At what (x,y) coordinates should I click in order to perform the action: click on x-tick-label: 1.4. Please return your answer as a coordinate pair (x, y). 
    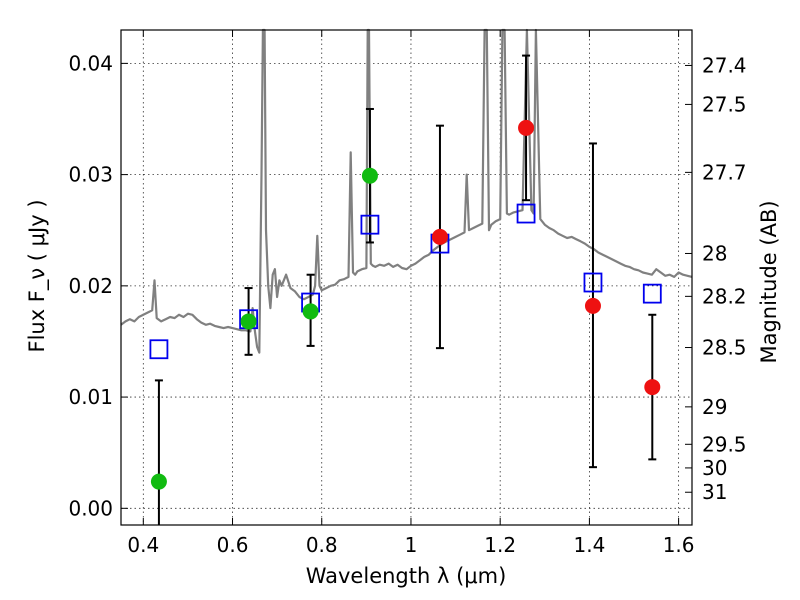
    Looking at the image, I should click on (589, 545).